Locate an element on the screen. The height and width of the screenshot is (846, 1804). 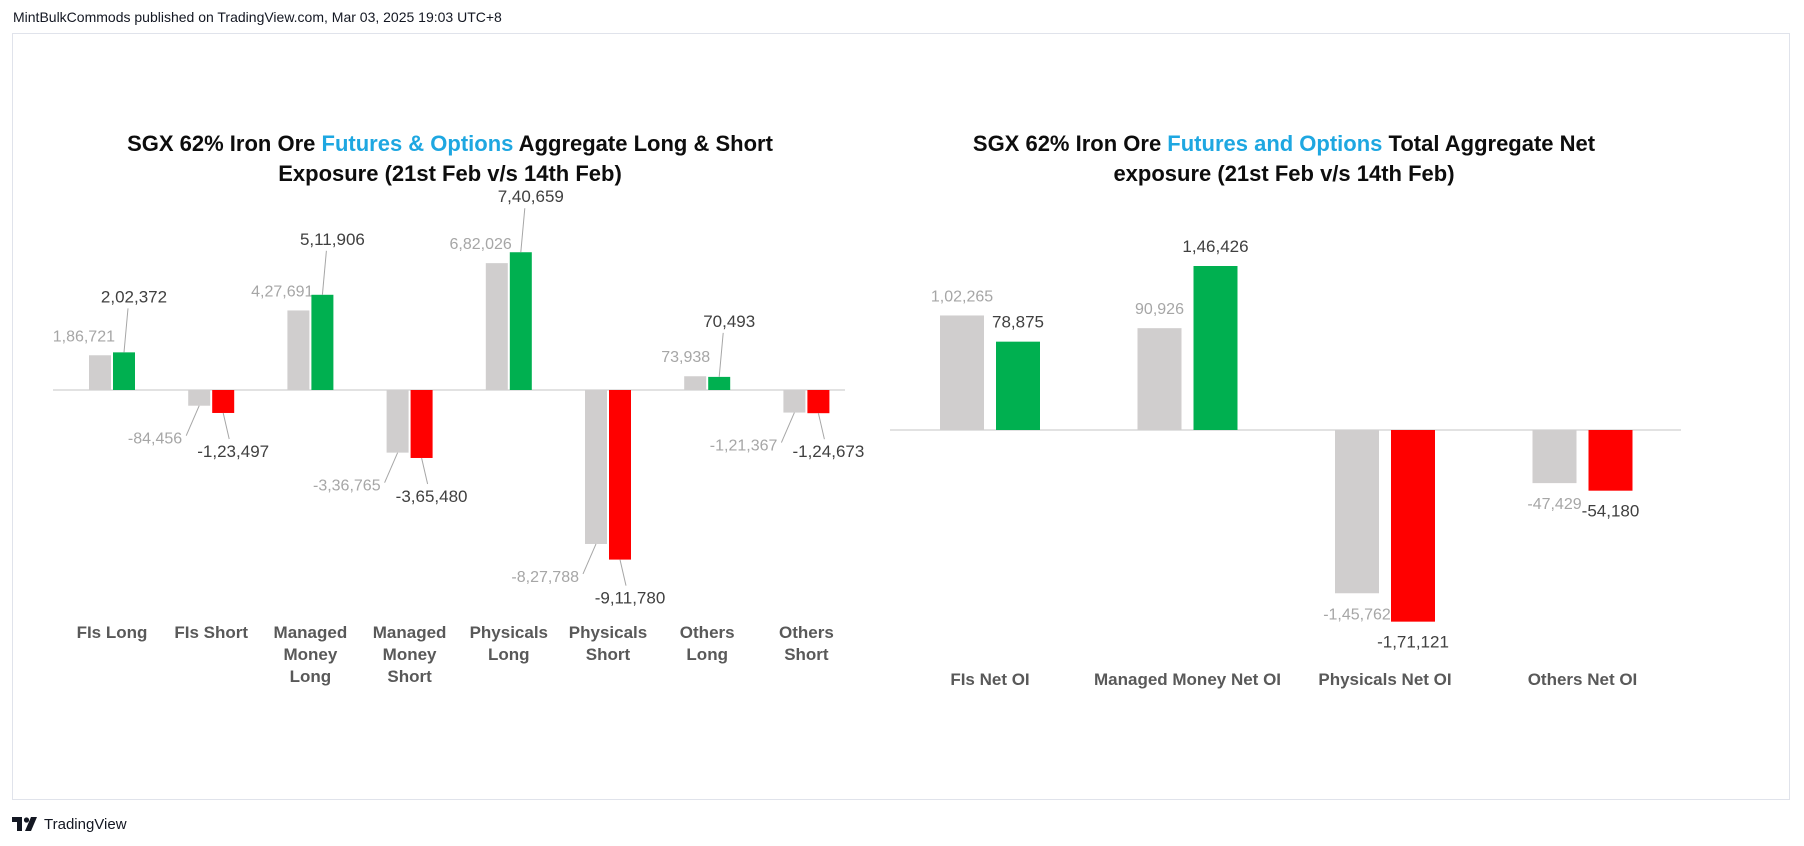
c1-category-label-3-2: Short is located at coordinates (409, 676).